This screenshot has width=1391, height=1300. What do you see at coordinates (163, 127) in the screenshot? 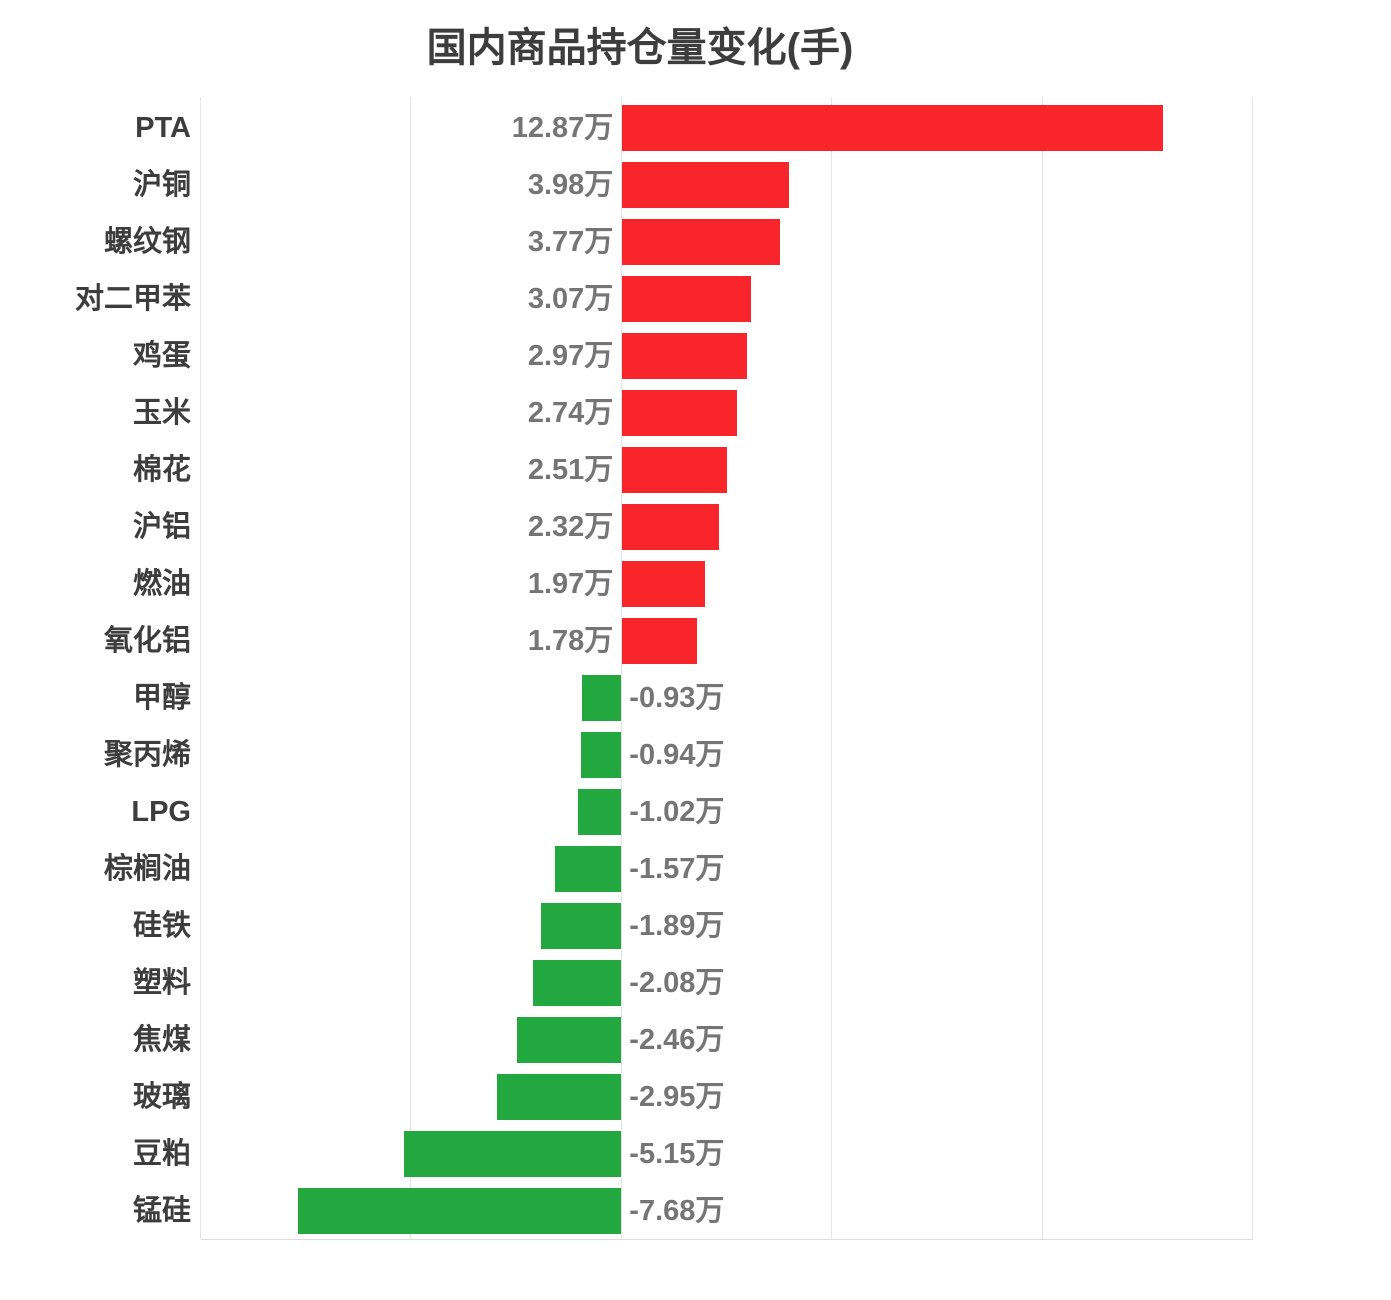
I see `category-label: PTA` at bounding box center [163, 127].